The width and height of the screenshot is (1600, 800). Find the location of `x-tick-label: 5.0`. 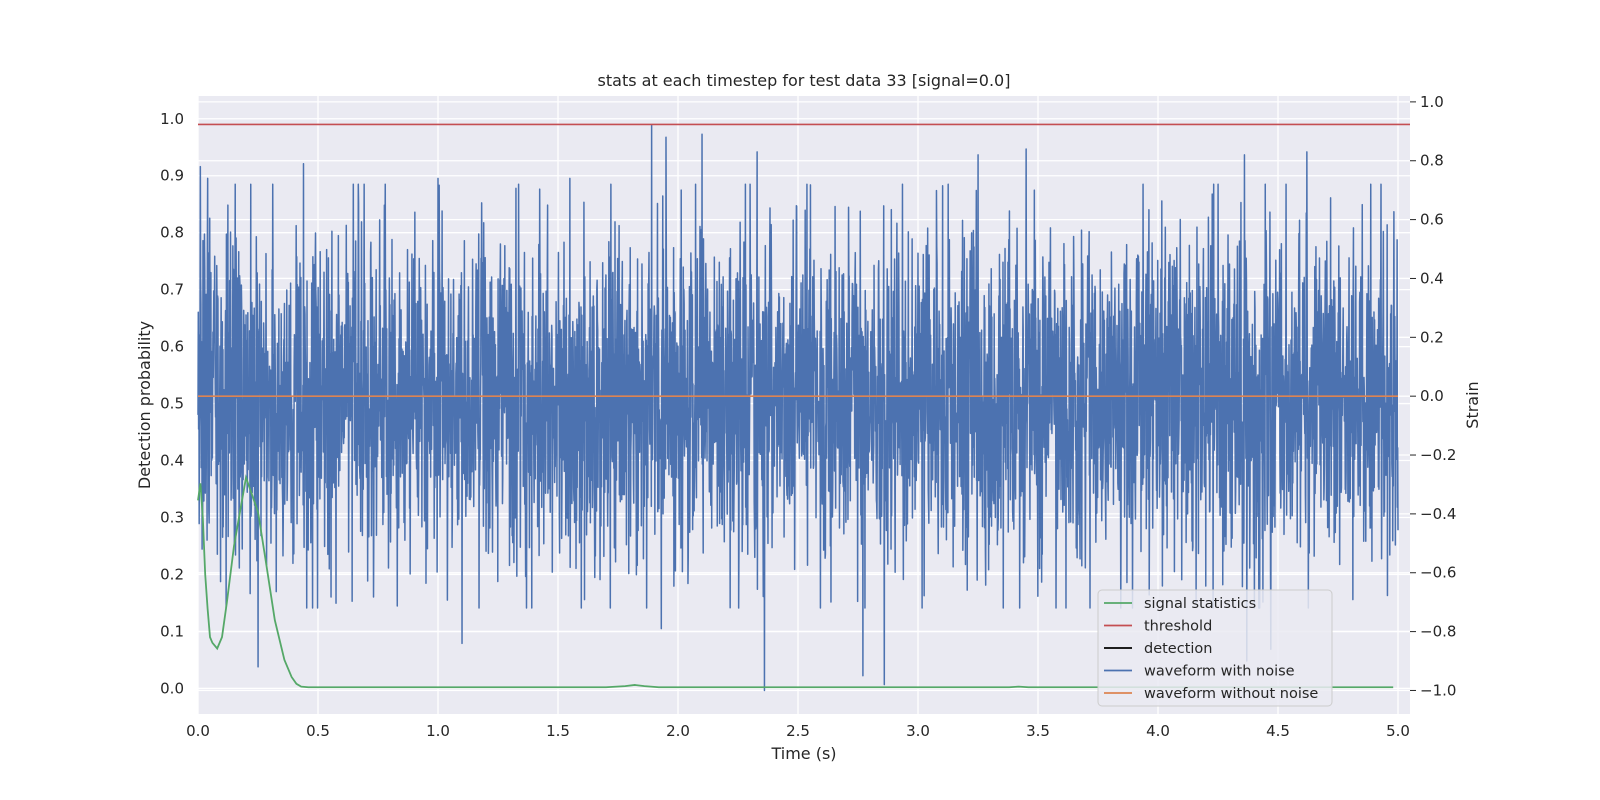

x-tick-label: 5.0 is located at coordinates (1398, 731).